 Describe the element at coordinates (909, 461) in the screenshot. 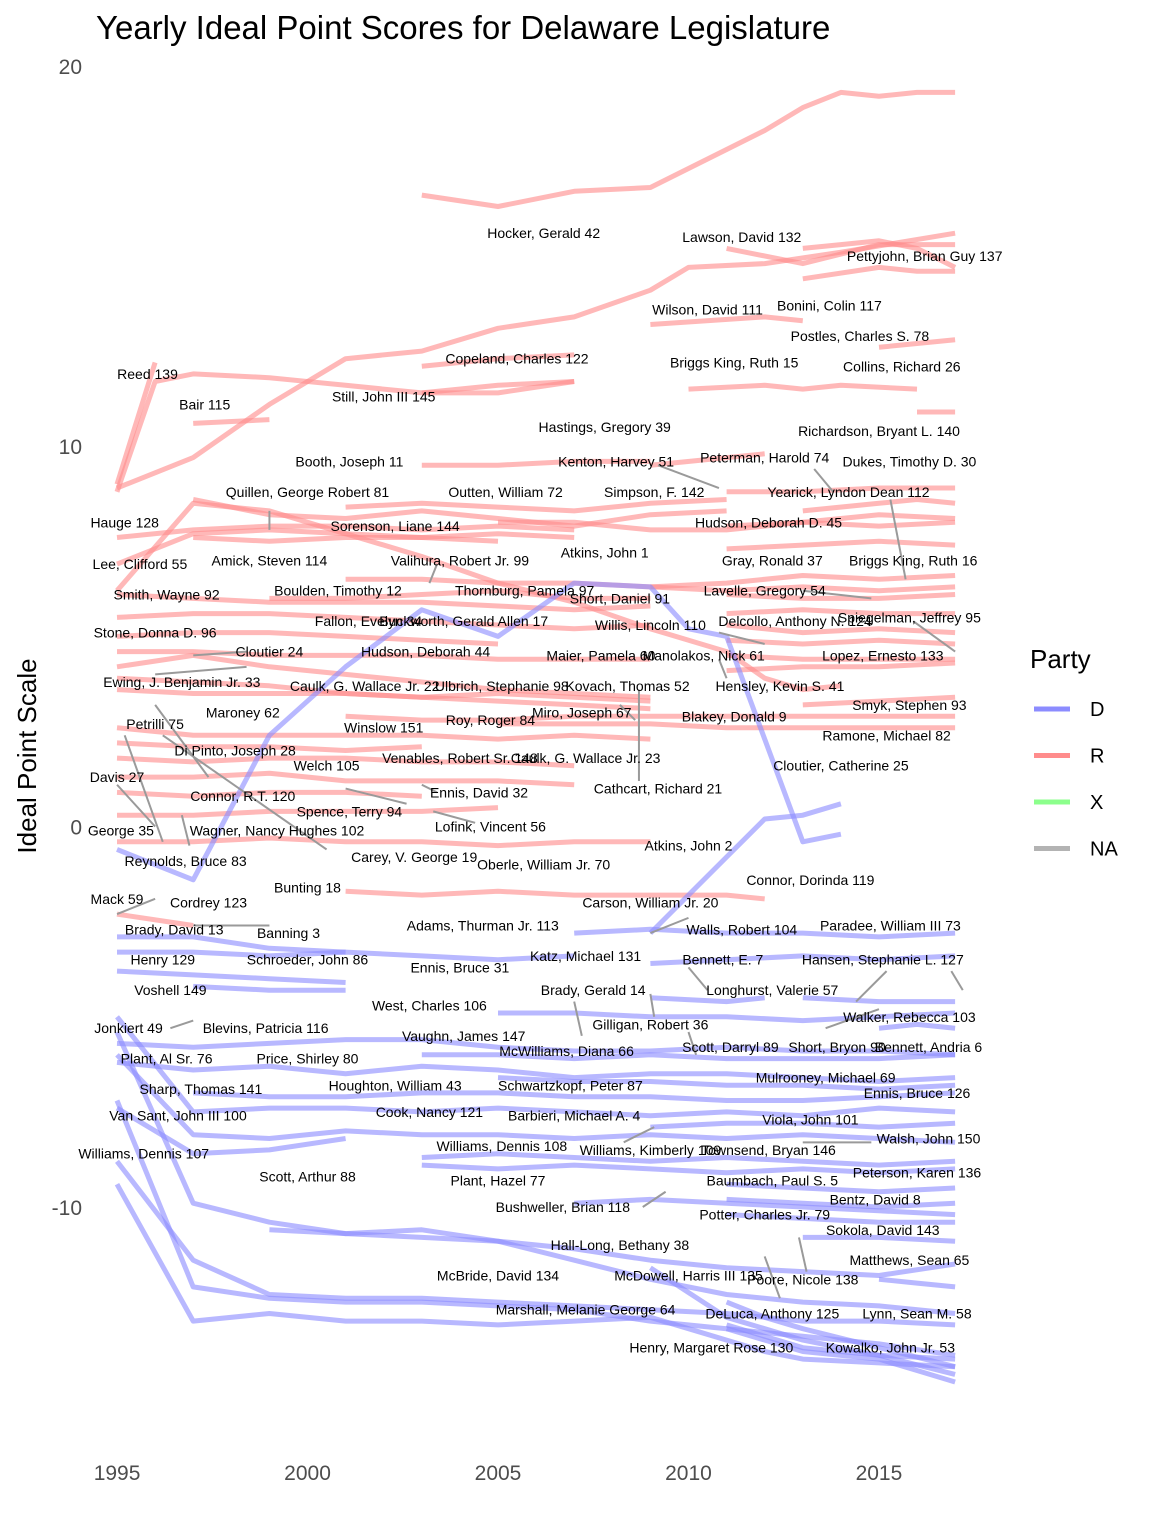

I see `legislator-label-18: Dukes, Timothy D. 30` at that location.